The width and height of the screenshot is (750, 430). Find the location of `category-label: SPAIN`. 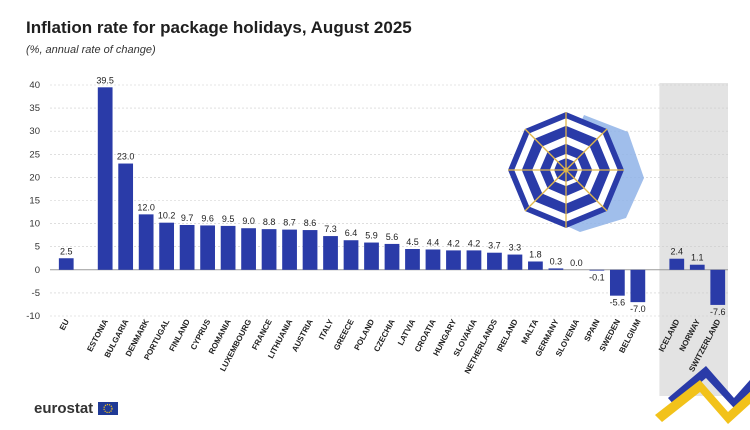

category-label: SPAIN is located at coordinates (591, 330).